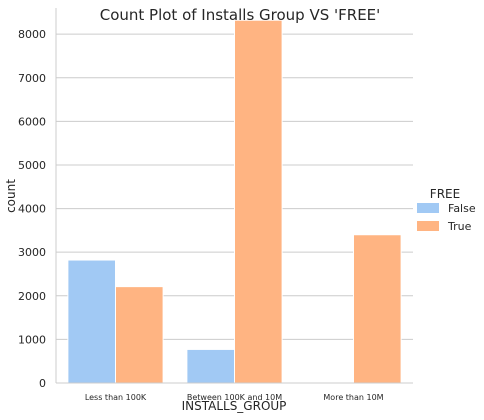  What do you see at coordinates (11, 196) in the screenshot?
I see `y-axis-label: count` at bounding box center [11, 196].